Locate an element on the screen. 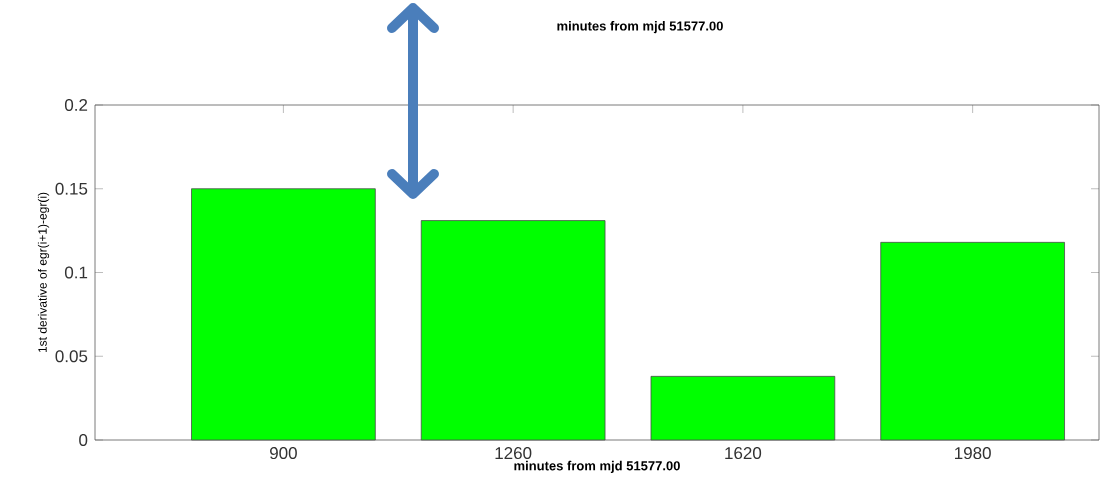  y-tick-label: 0.1 is located at coordinates (76, 272).